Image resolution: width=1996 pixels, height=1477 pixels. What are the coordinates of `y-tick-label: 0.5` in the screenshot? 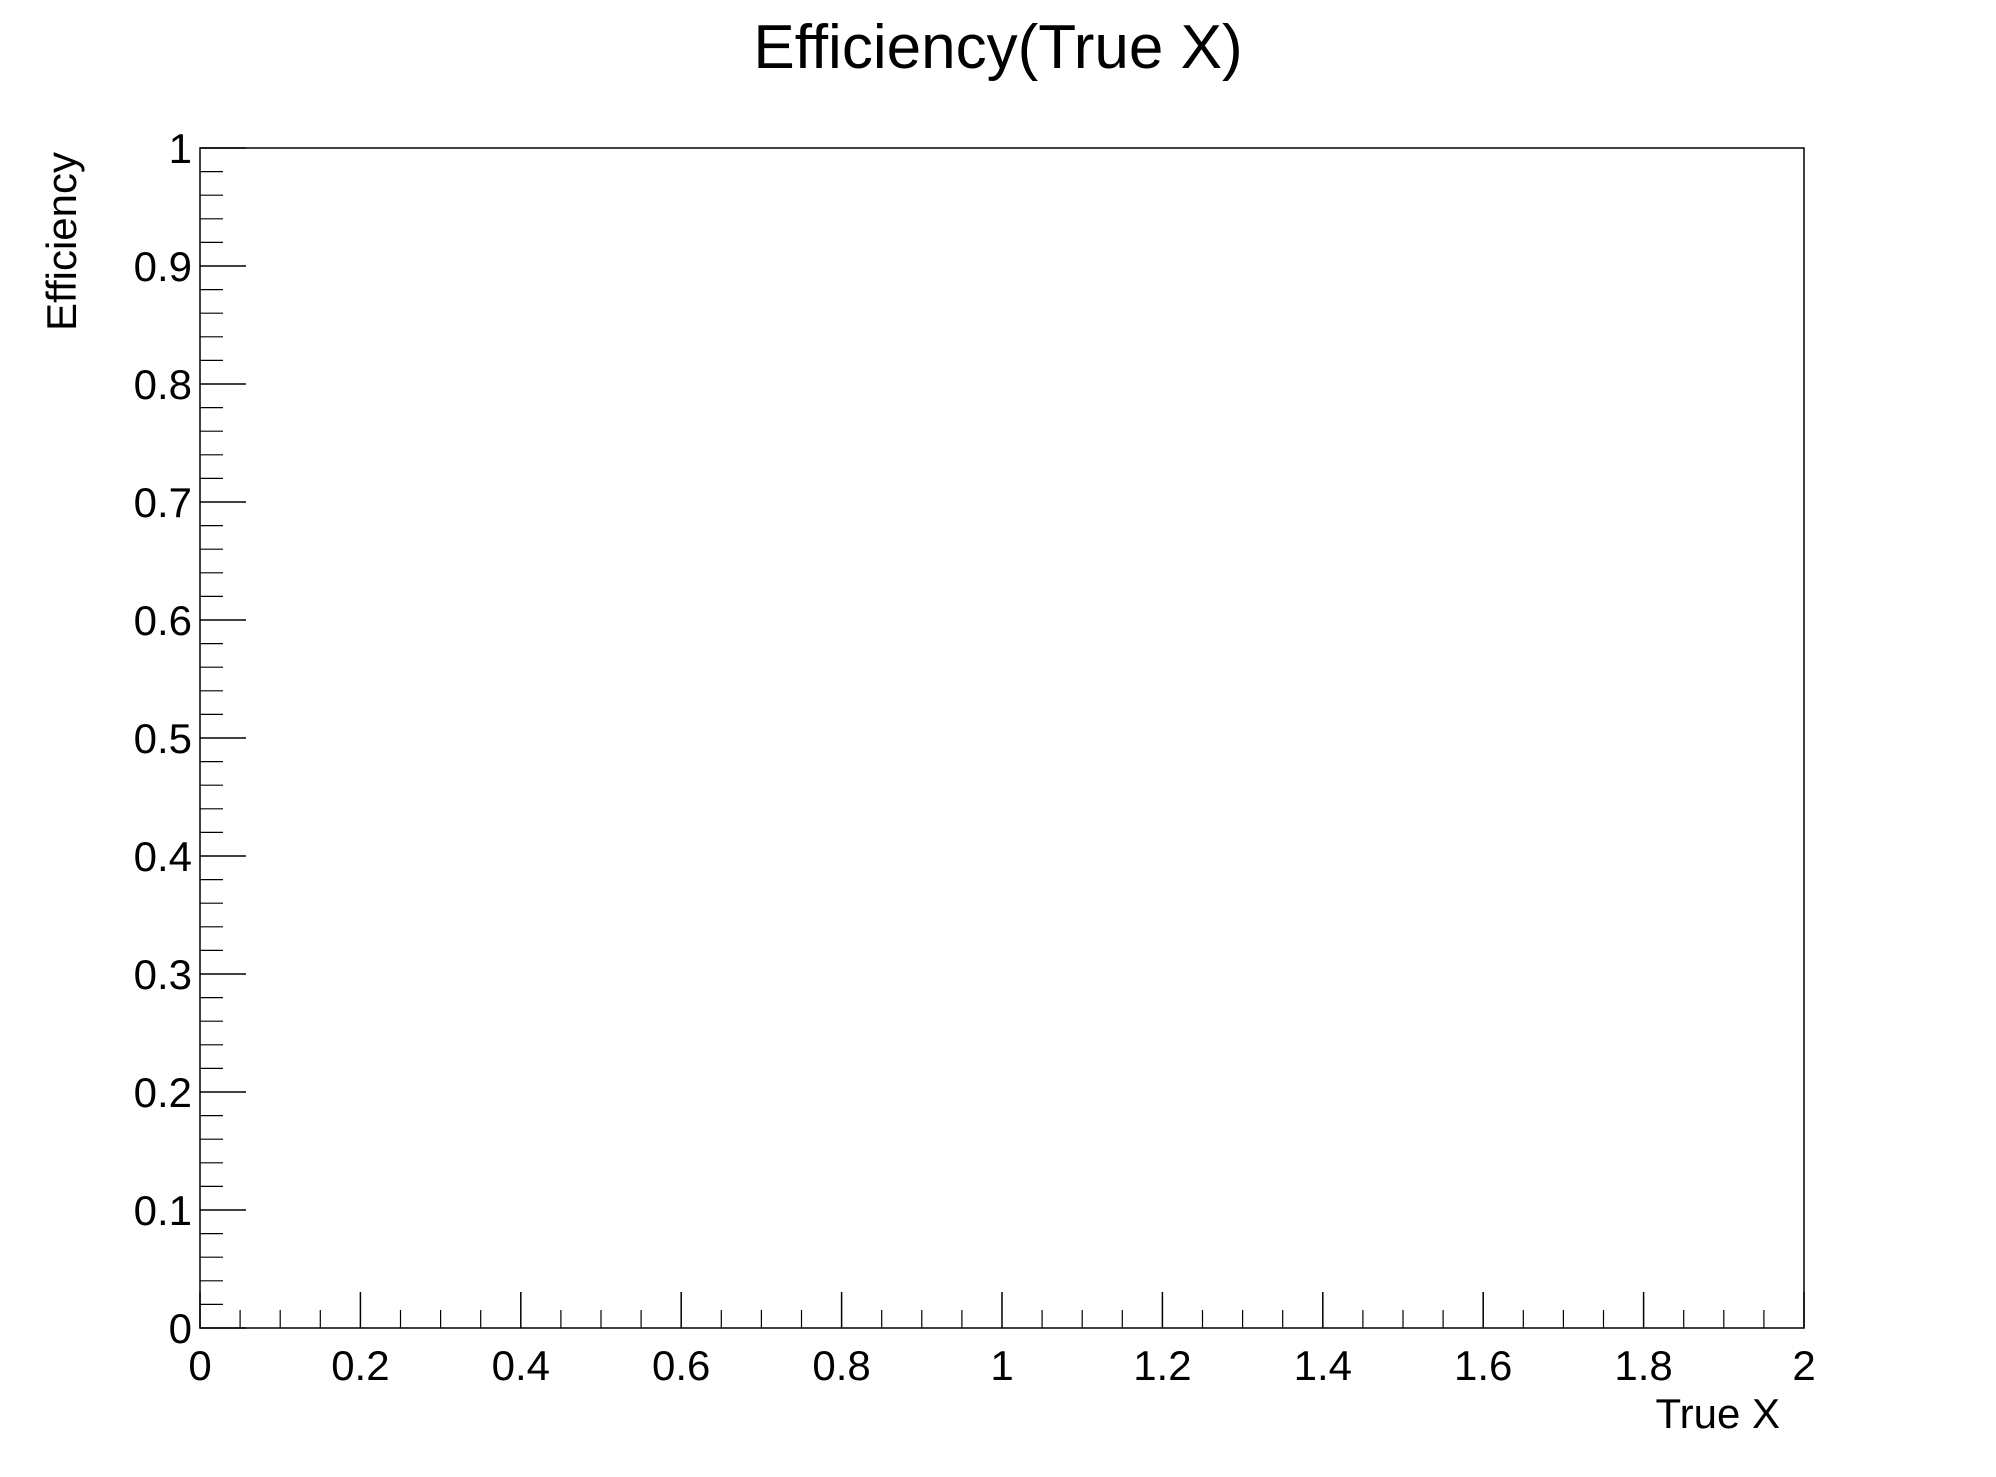 It's located at (163, 738).